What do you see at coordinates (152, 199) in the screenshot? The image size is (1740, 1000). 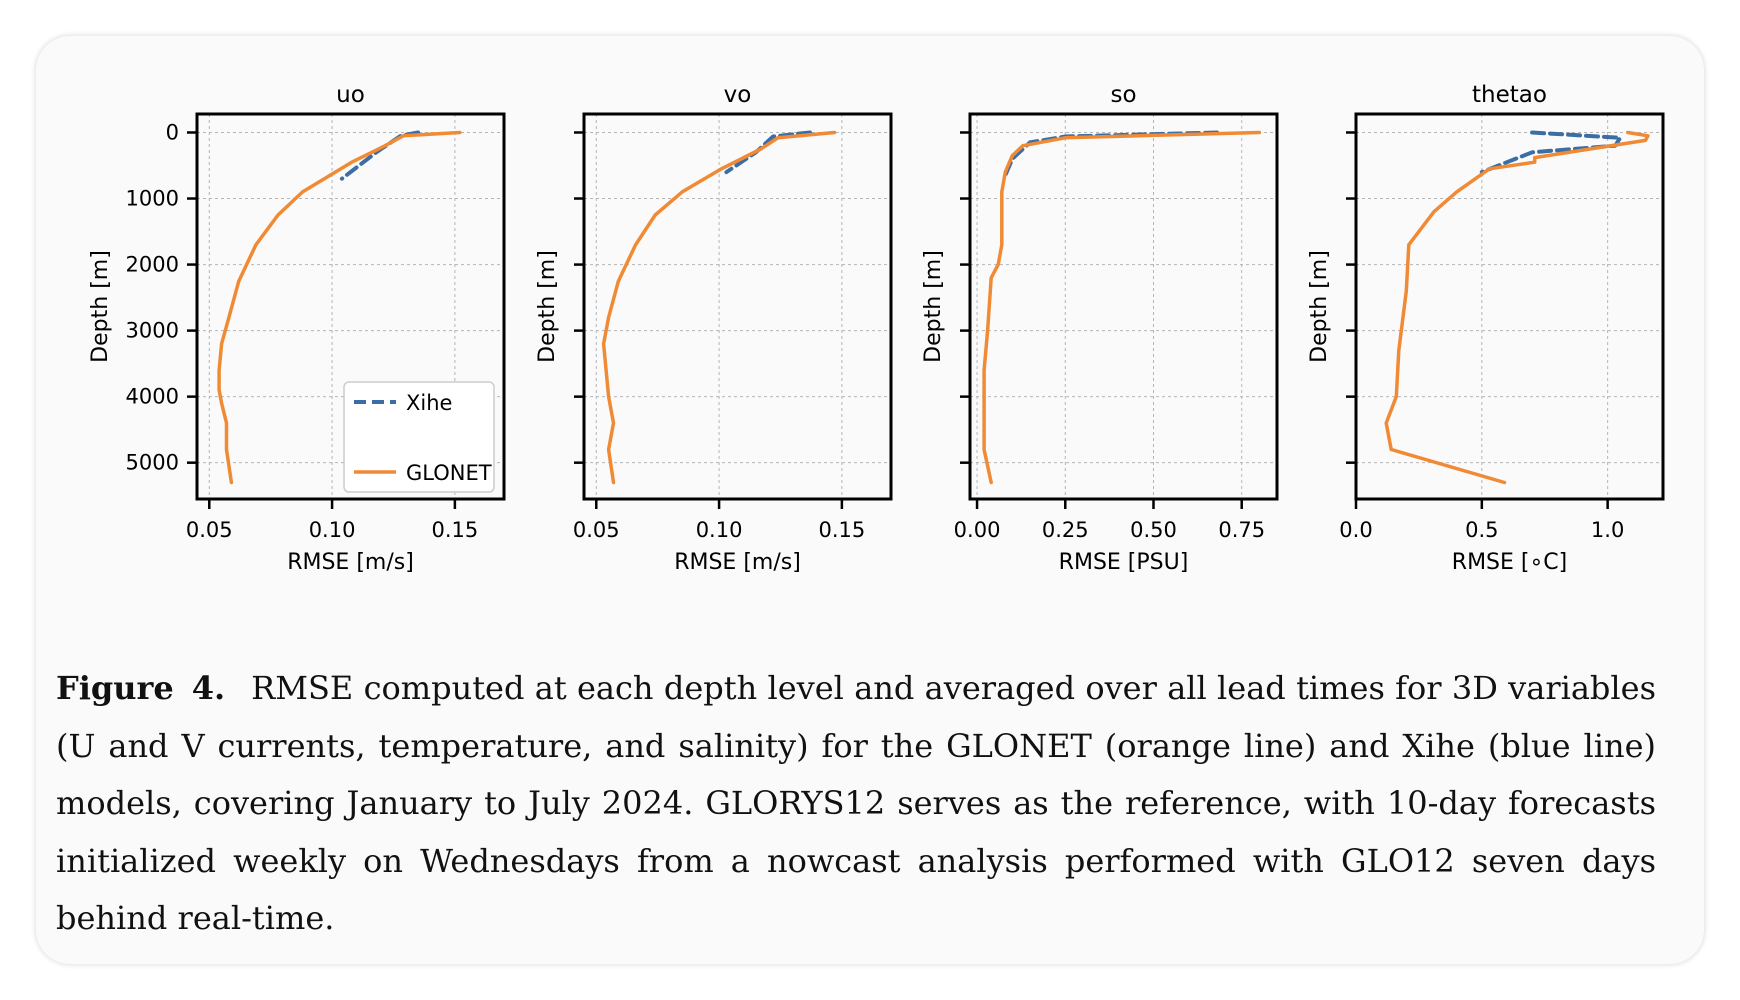 I see `y-tick-label: 1000` at bounding box center [152, 199].